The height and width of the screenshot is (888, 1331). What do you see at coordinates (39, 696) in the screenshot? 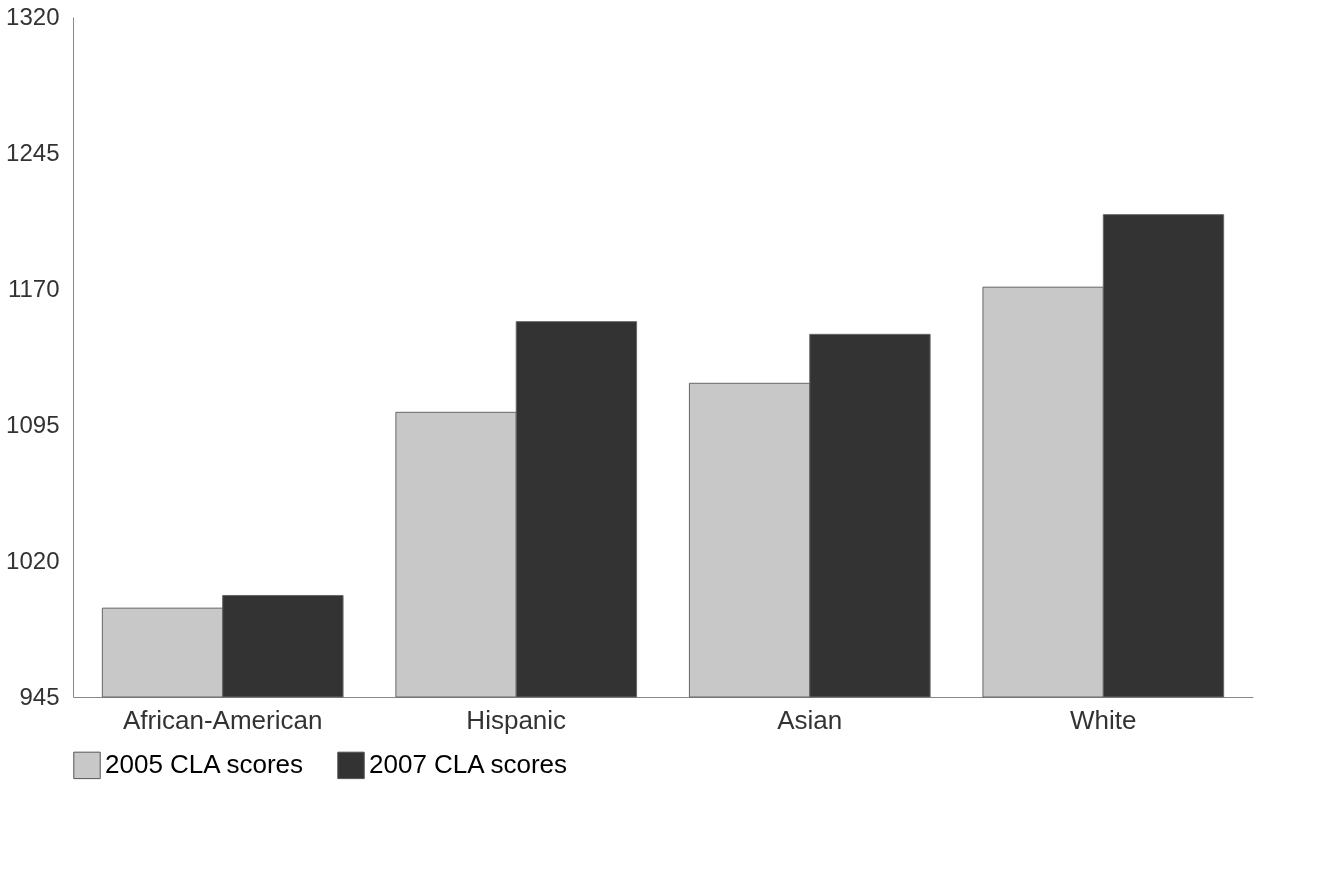
I see `y-tick-label: 945` at bounding box center [39, 696].